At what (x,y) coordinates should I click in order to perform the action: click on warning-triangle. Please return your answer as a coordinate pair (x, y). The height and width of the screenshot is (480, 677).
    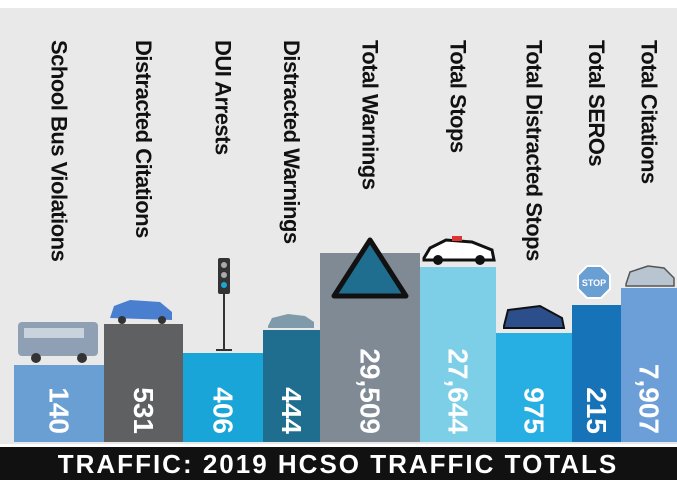
    Looking at the image, I should click on (370, 268).